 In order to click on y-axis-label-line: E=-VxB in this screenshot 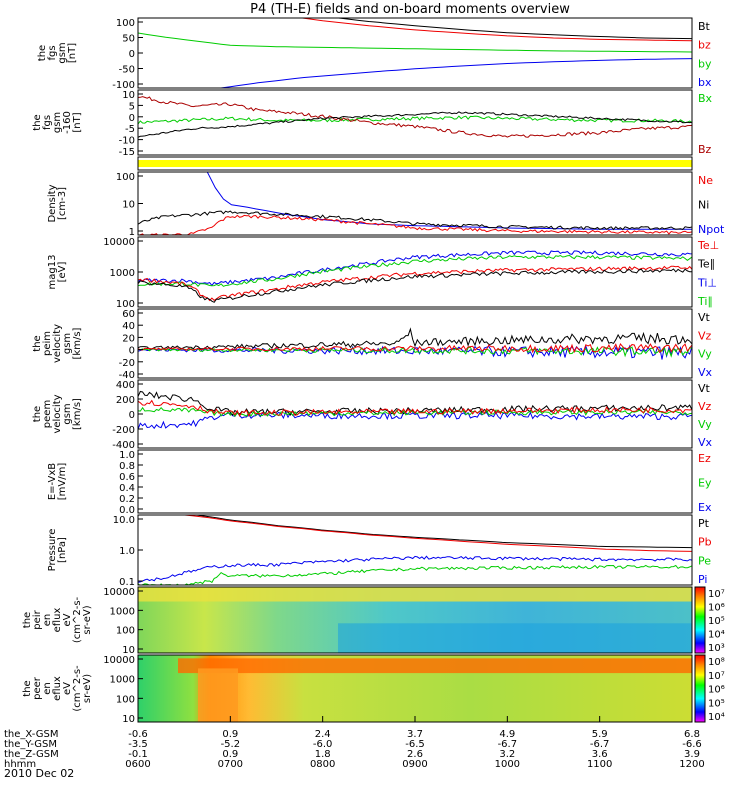, I will do `click(52, 481)`.